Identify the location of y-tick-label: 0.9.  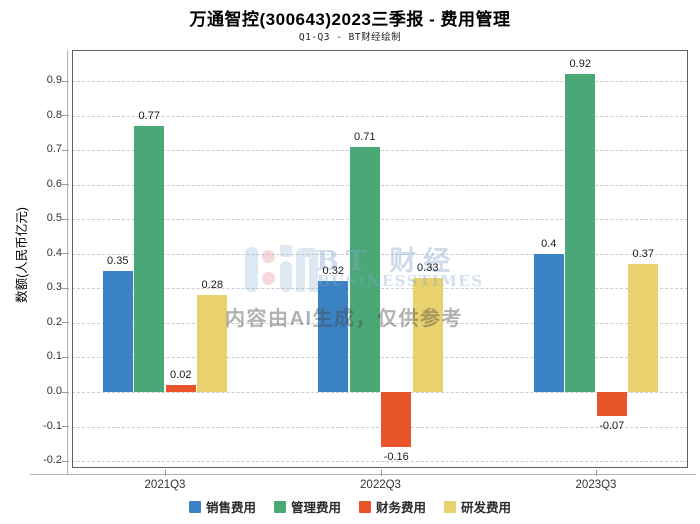
(54, 80).